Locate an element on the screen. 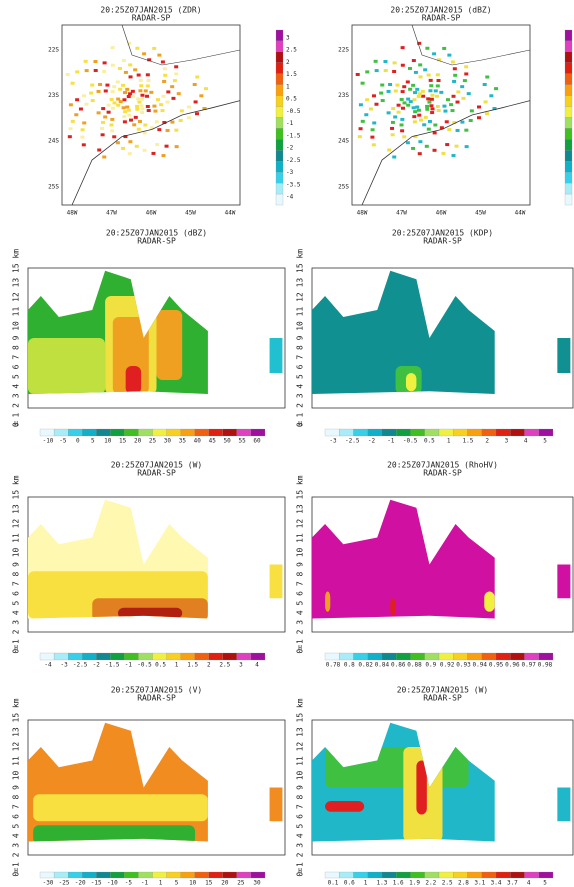 Image resolution: width=574 pixels, height=887 pixels. panel-title: 20:25Z07JAN2015 (V) is located at coordinates (157, 690).